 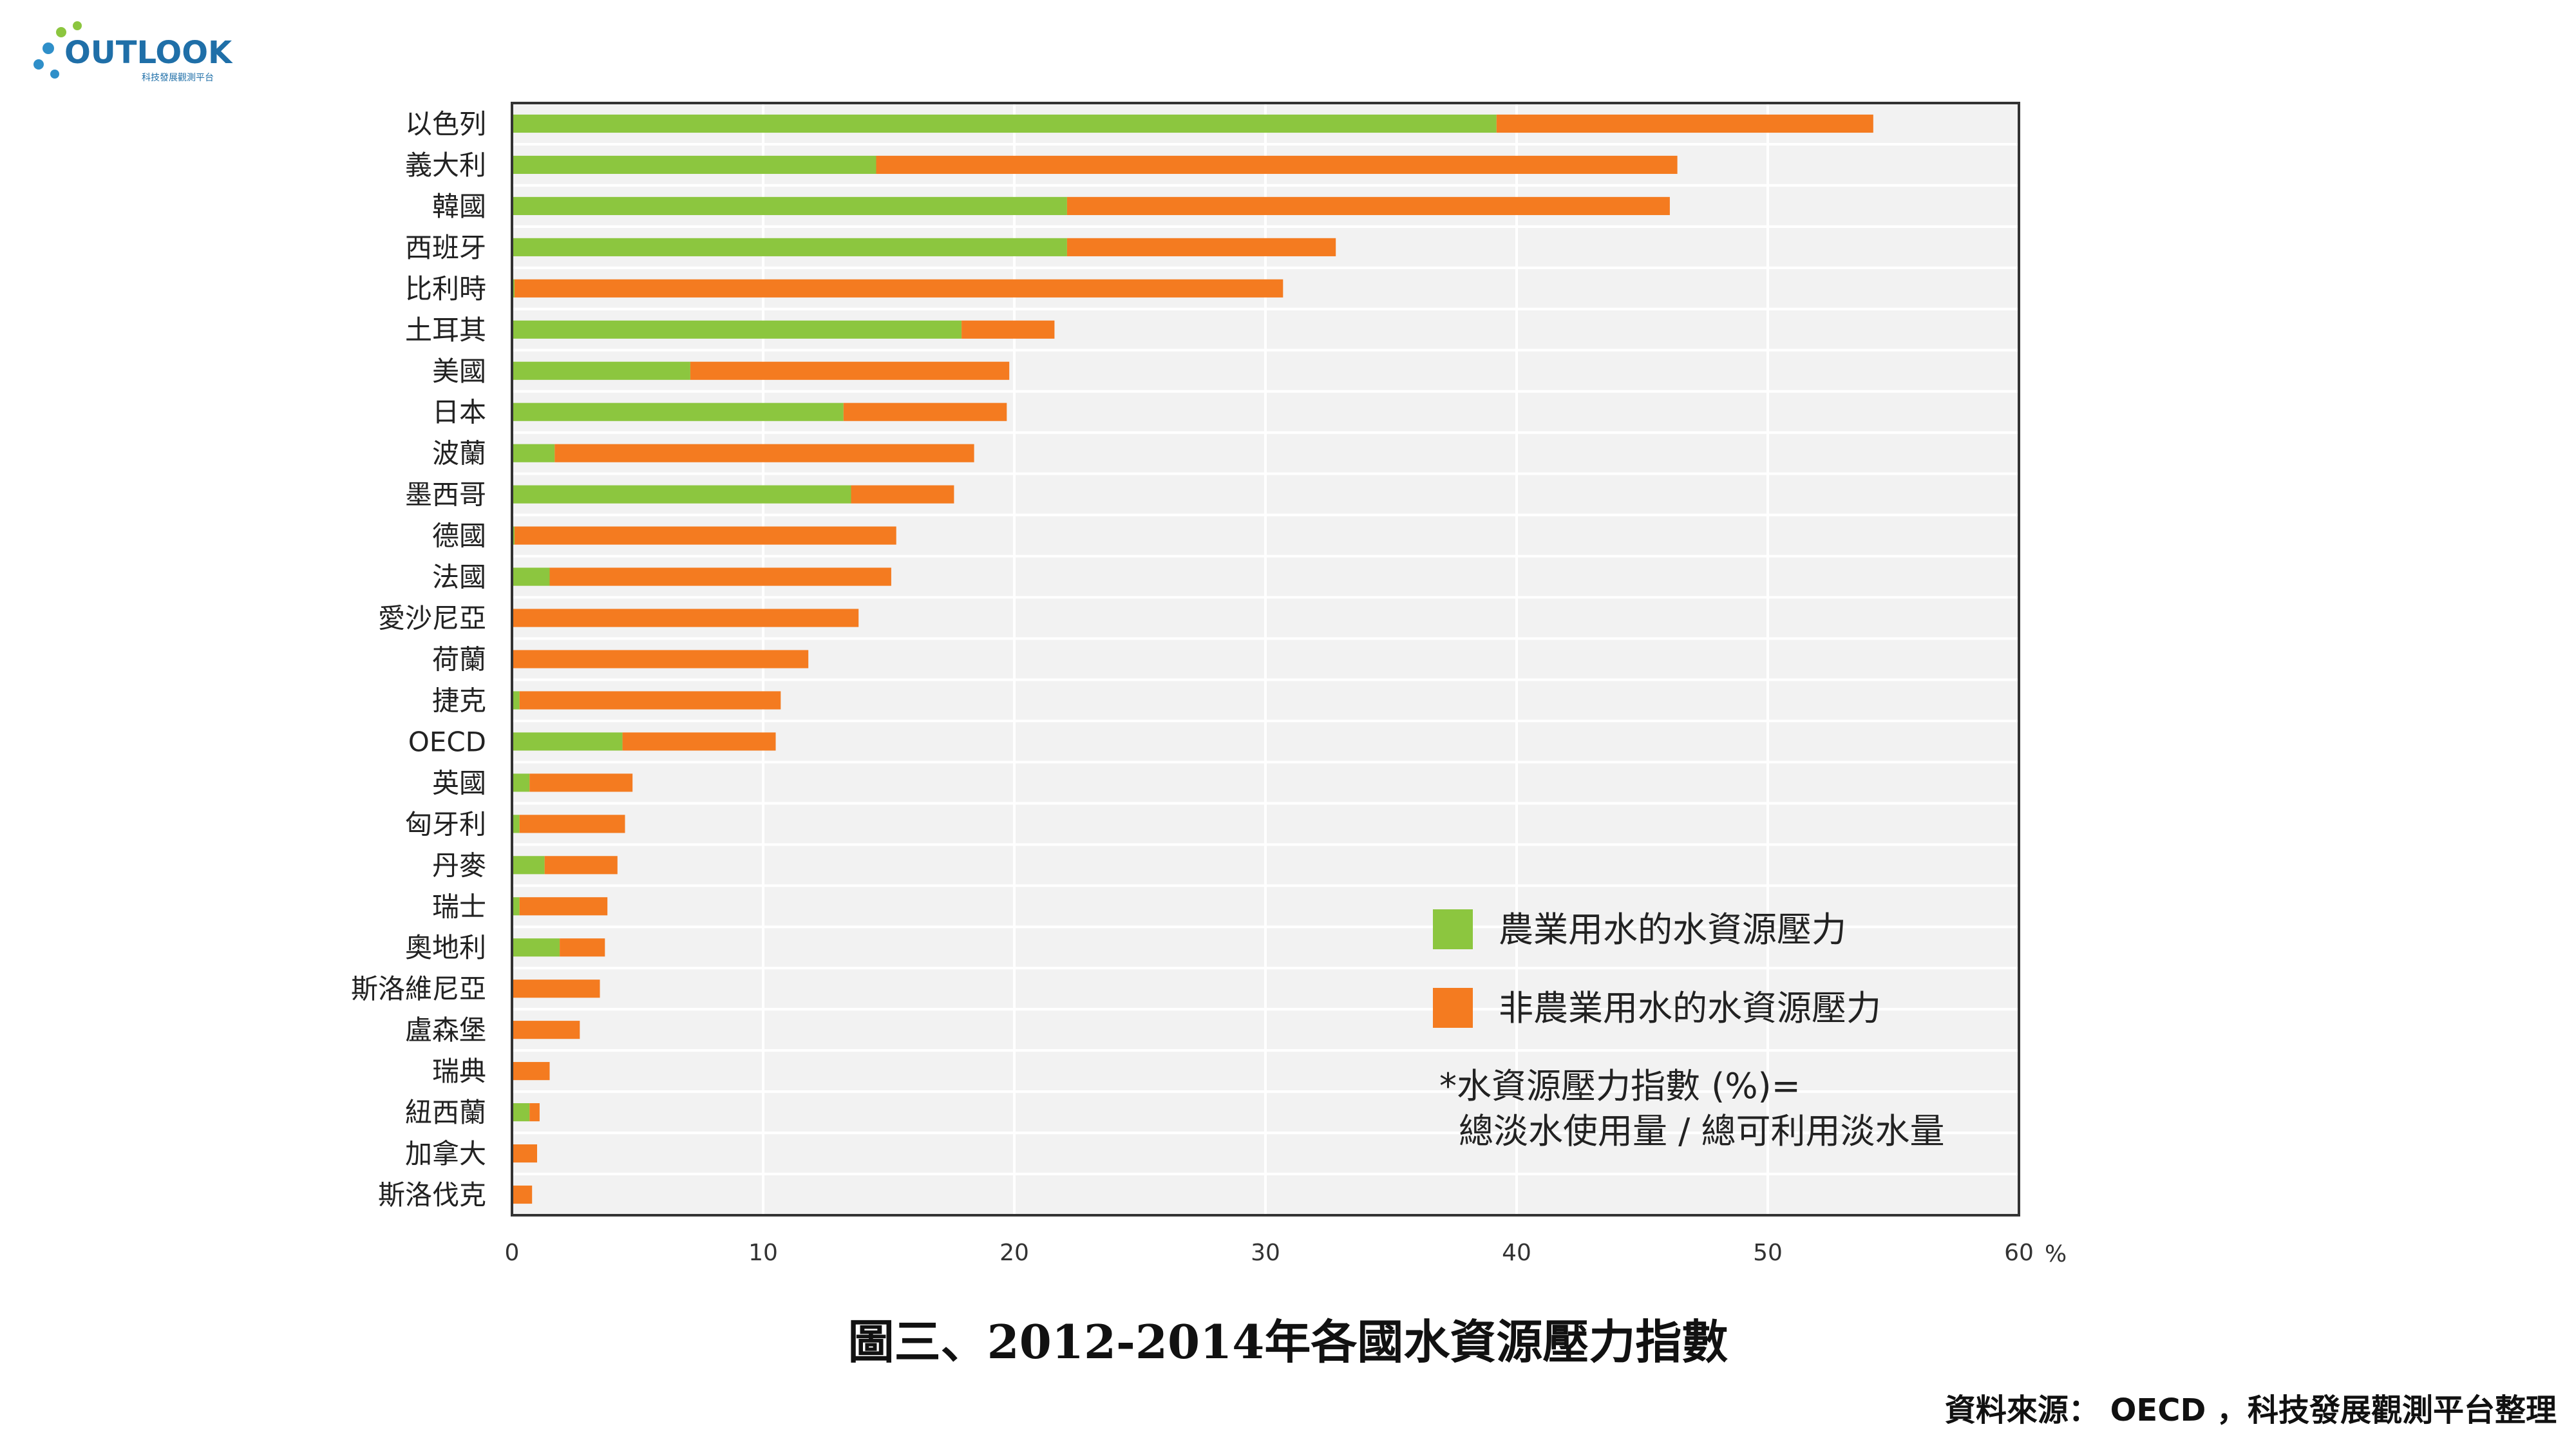 I want to click on x-tick-label: 40, so click(x=1516, y=1253).